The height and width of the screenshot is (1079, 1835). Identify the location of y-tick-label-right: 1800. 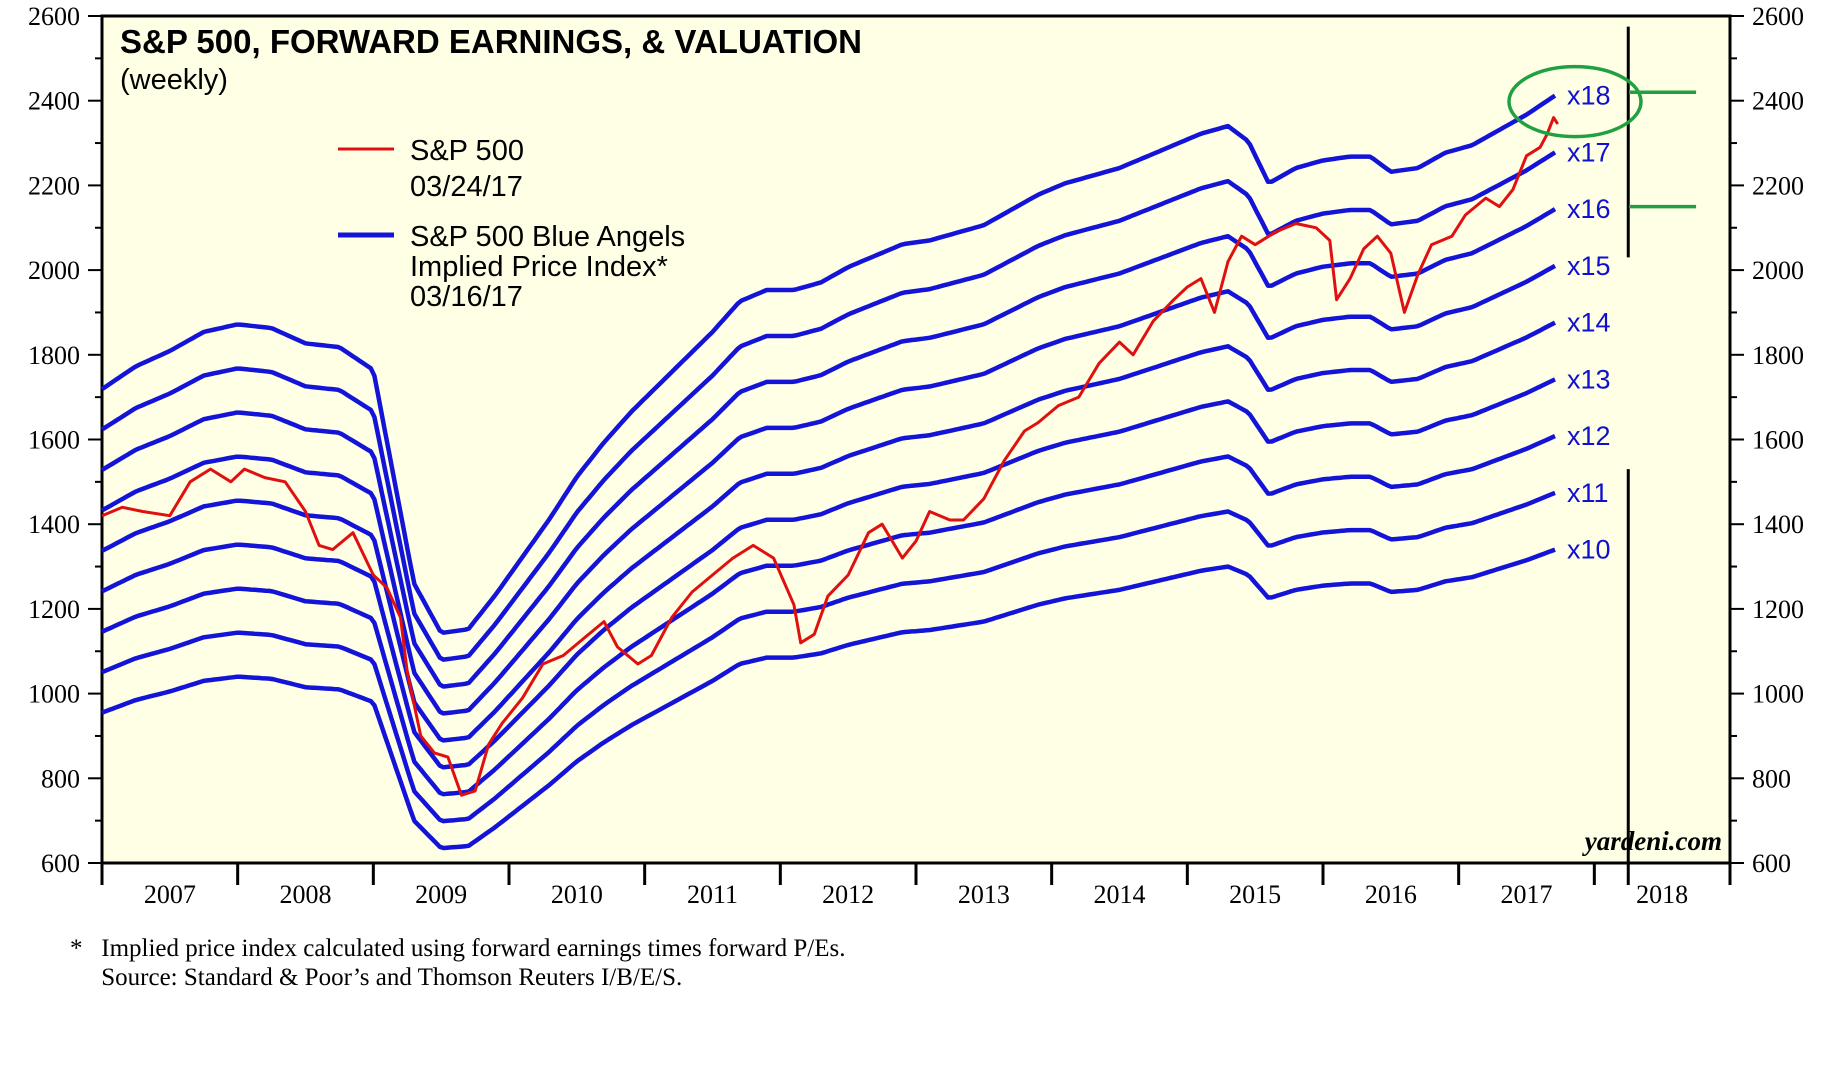
(1778, 355).